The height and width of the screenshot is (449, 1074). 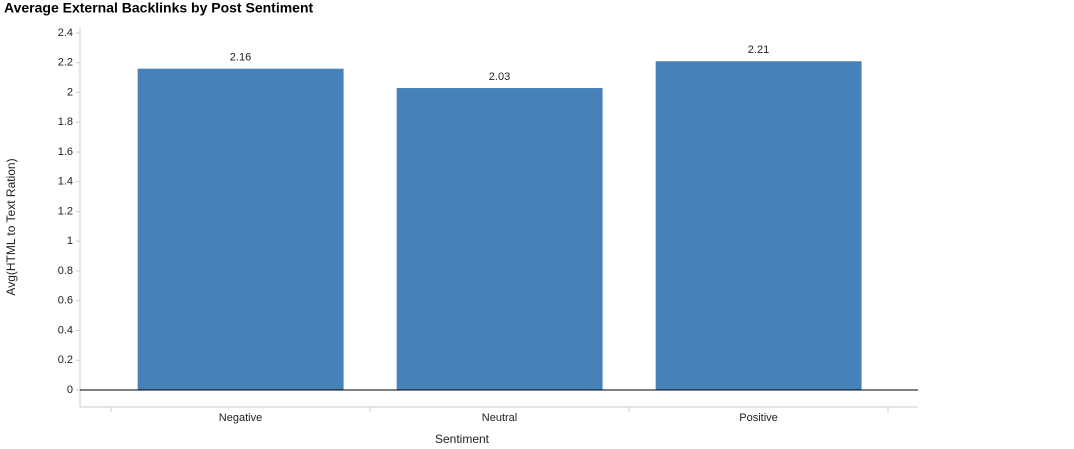 I want to click on y-tick-label: 1.6, so click(x=65, y=152).